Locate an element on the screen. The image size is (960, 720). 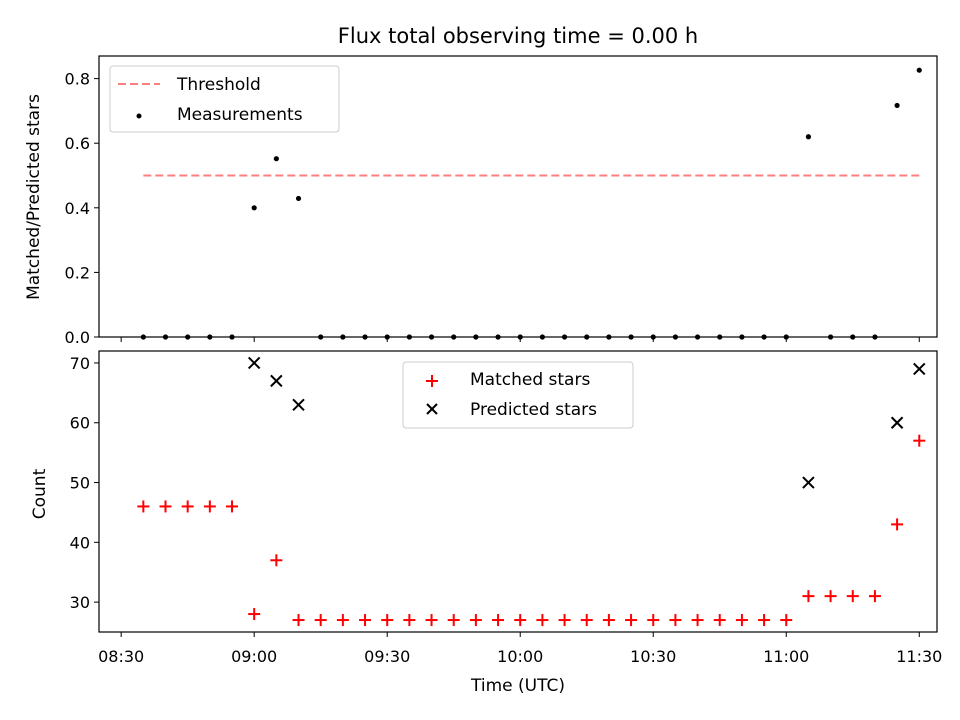
x-tick-label: 10:30 is located at coordinates (653, 656).